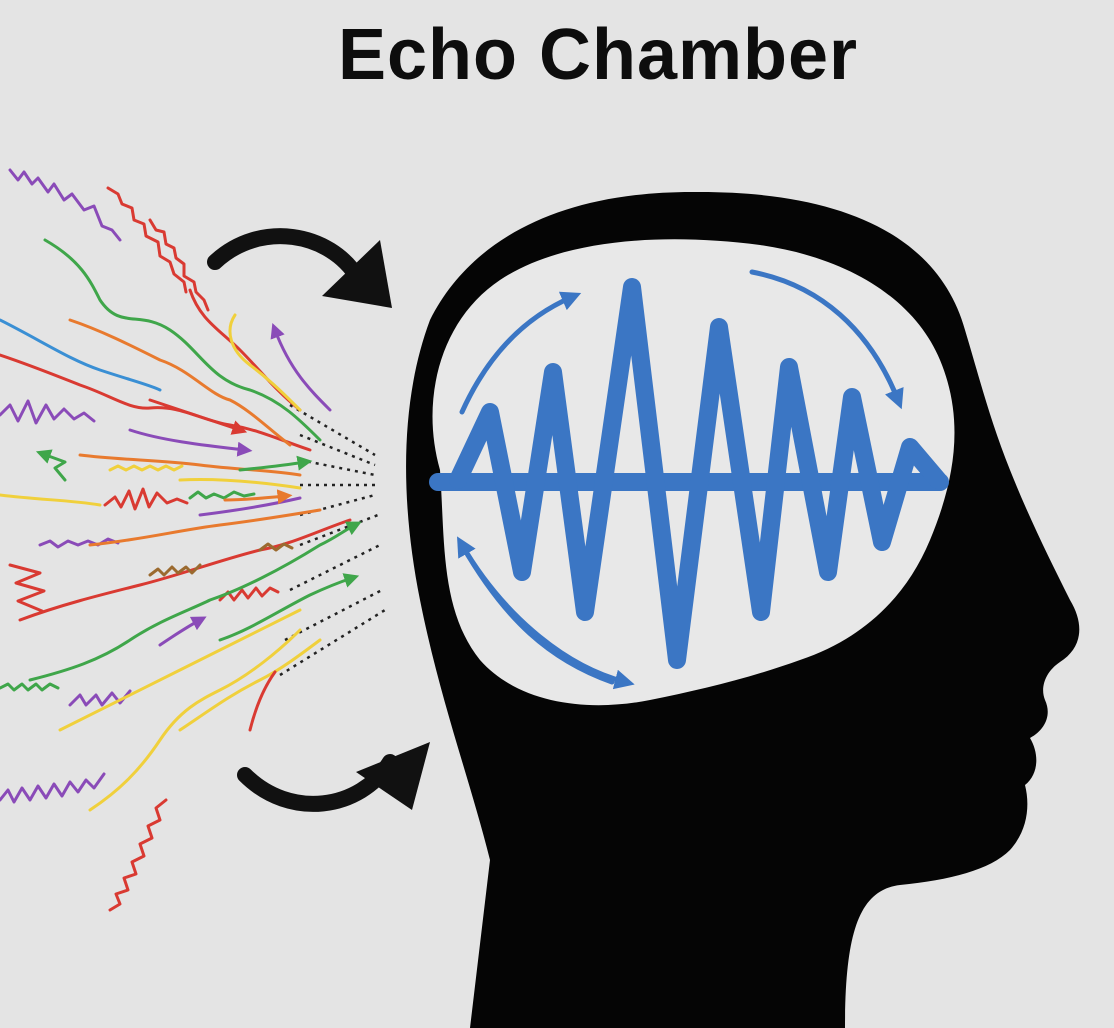 The height and width of the screenshot is (1028, 1114). I want to click on curved-arrow-icon, so click(318, 520).